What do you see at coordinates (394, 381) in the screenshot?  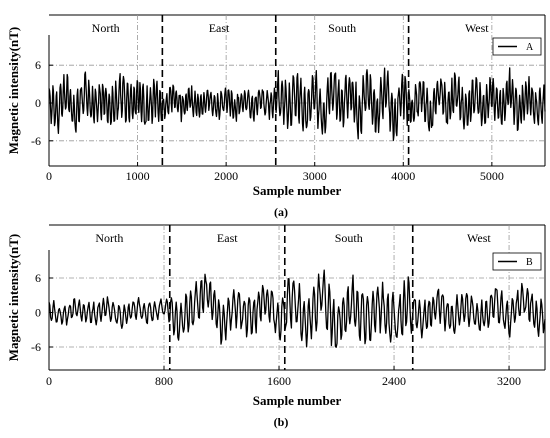 I see `x-tick-label: 2400` at bounding box center [394, 381].